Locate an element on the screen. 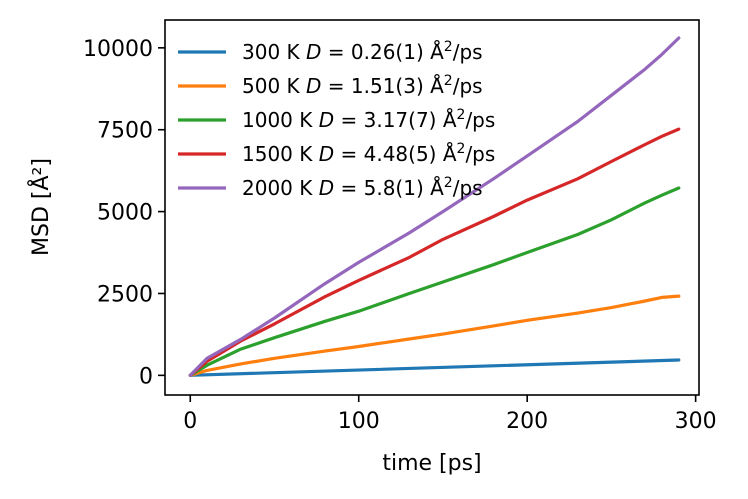 This screenshot has width=748, height=499. y-tick-label: 0 is located at coordinates (146, 376).